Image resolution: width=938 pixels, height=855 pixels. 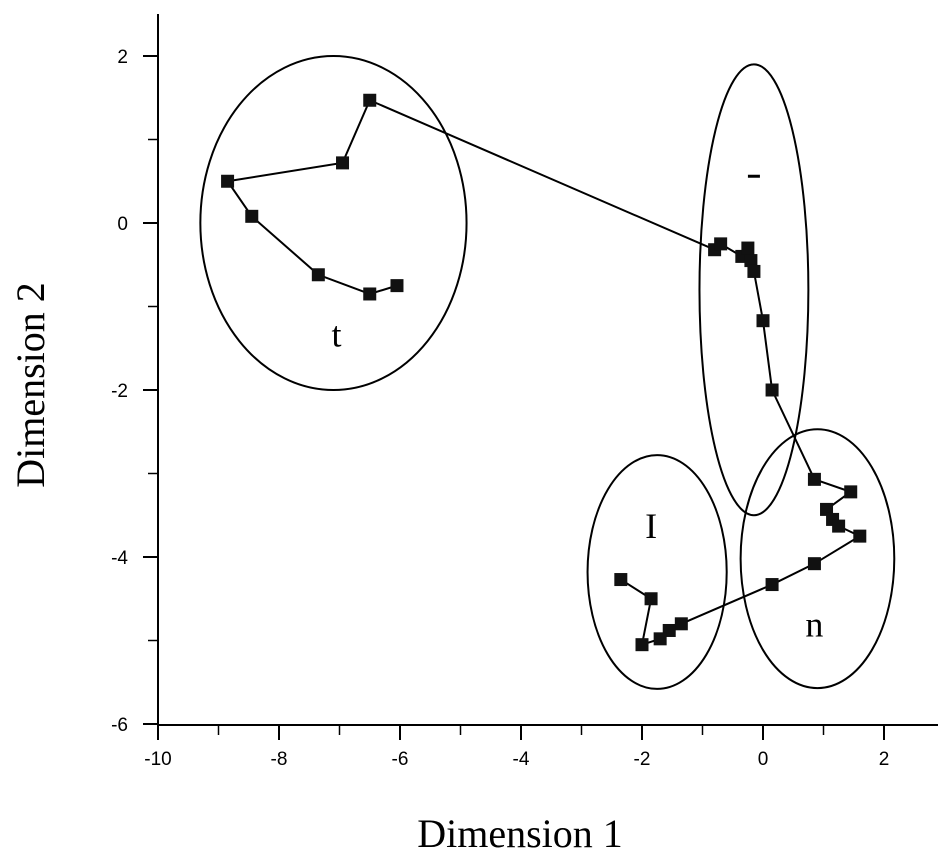 What do you see at coordinates (134, 391) in the screenshot?
I see `y-axis-ticks: -6 -4 -2 0 2` at bounding box center [134, 391].